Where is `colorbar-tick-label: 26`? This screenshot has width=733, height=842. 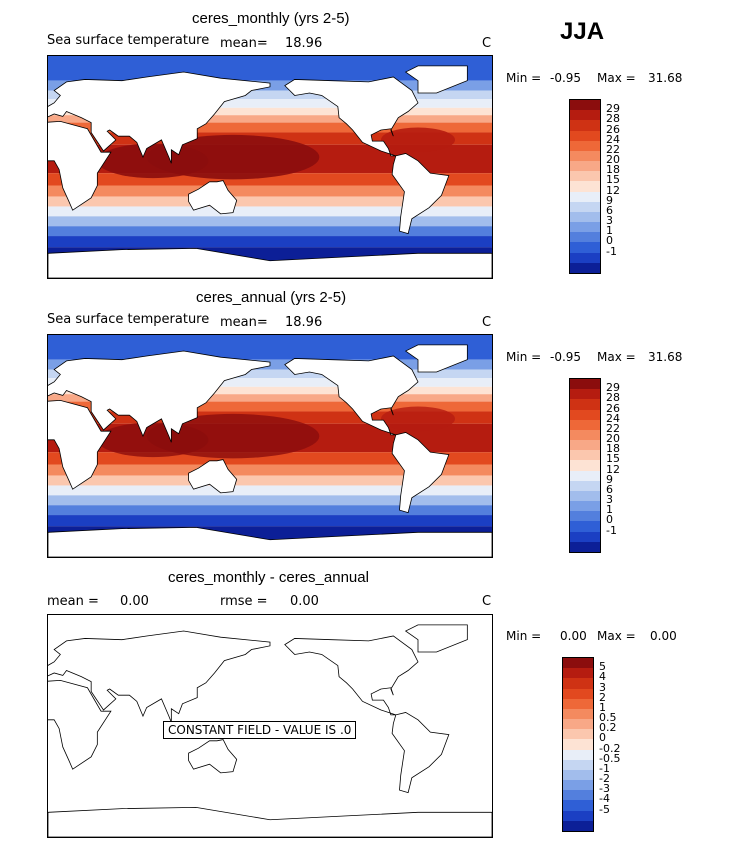
colorbar-tick-label: 26 is located at coordinates (613, 129).